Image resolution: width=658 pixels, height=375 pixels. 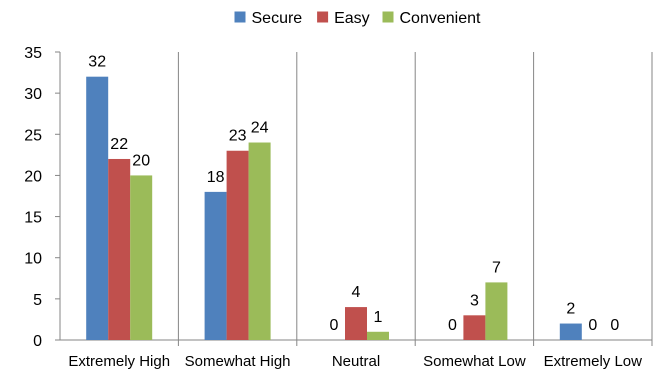 What do you see at coordinates (141, 257) in the screenshot?
I see `bar-convenient-extremely-high` at bounding box center [141, 257].